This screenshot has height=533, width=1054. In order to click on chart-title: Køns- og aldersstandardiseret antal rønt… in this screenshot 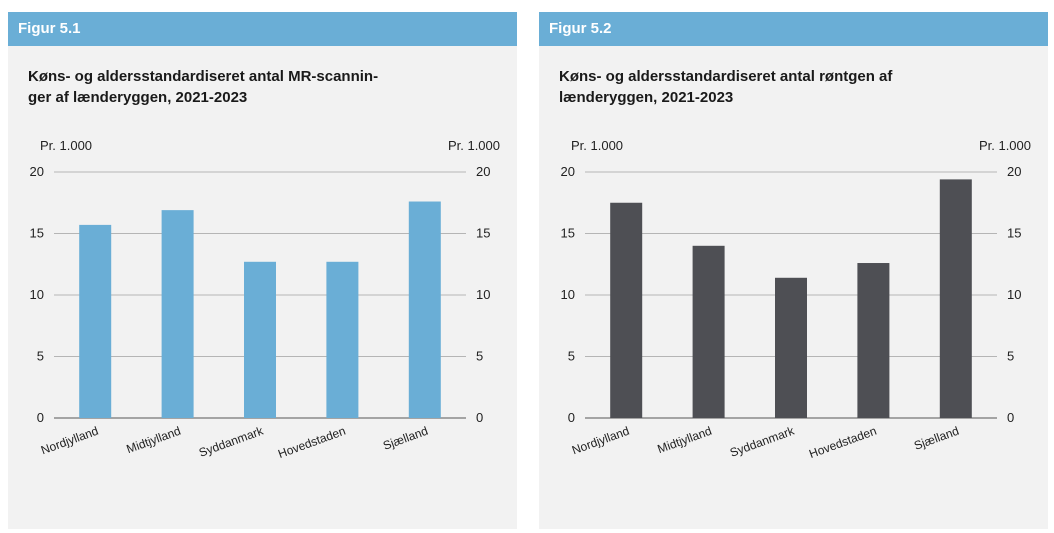, I will do `click(794, 87)`.